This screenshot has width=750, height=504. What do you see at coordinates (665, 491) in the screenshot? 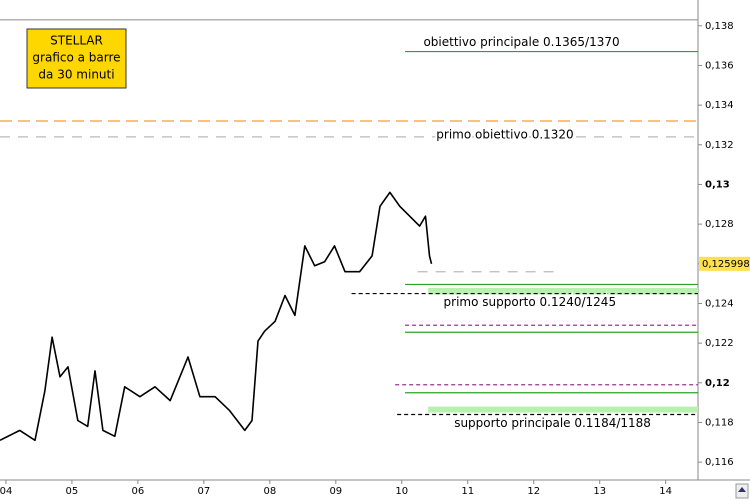
I see `x-tick-label: 14` at bounding box center [665, 491].